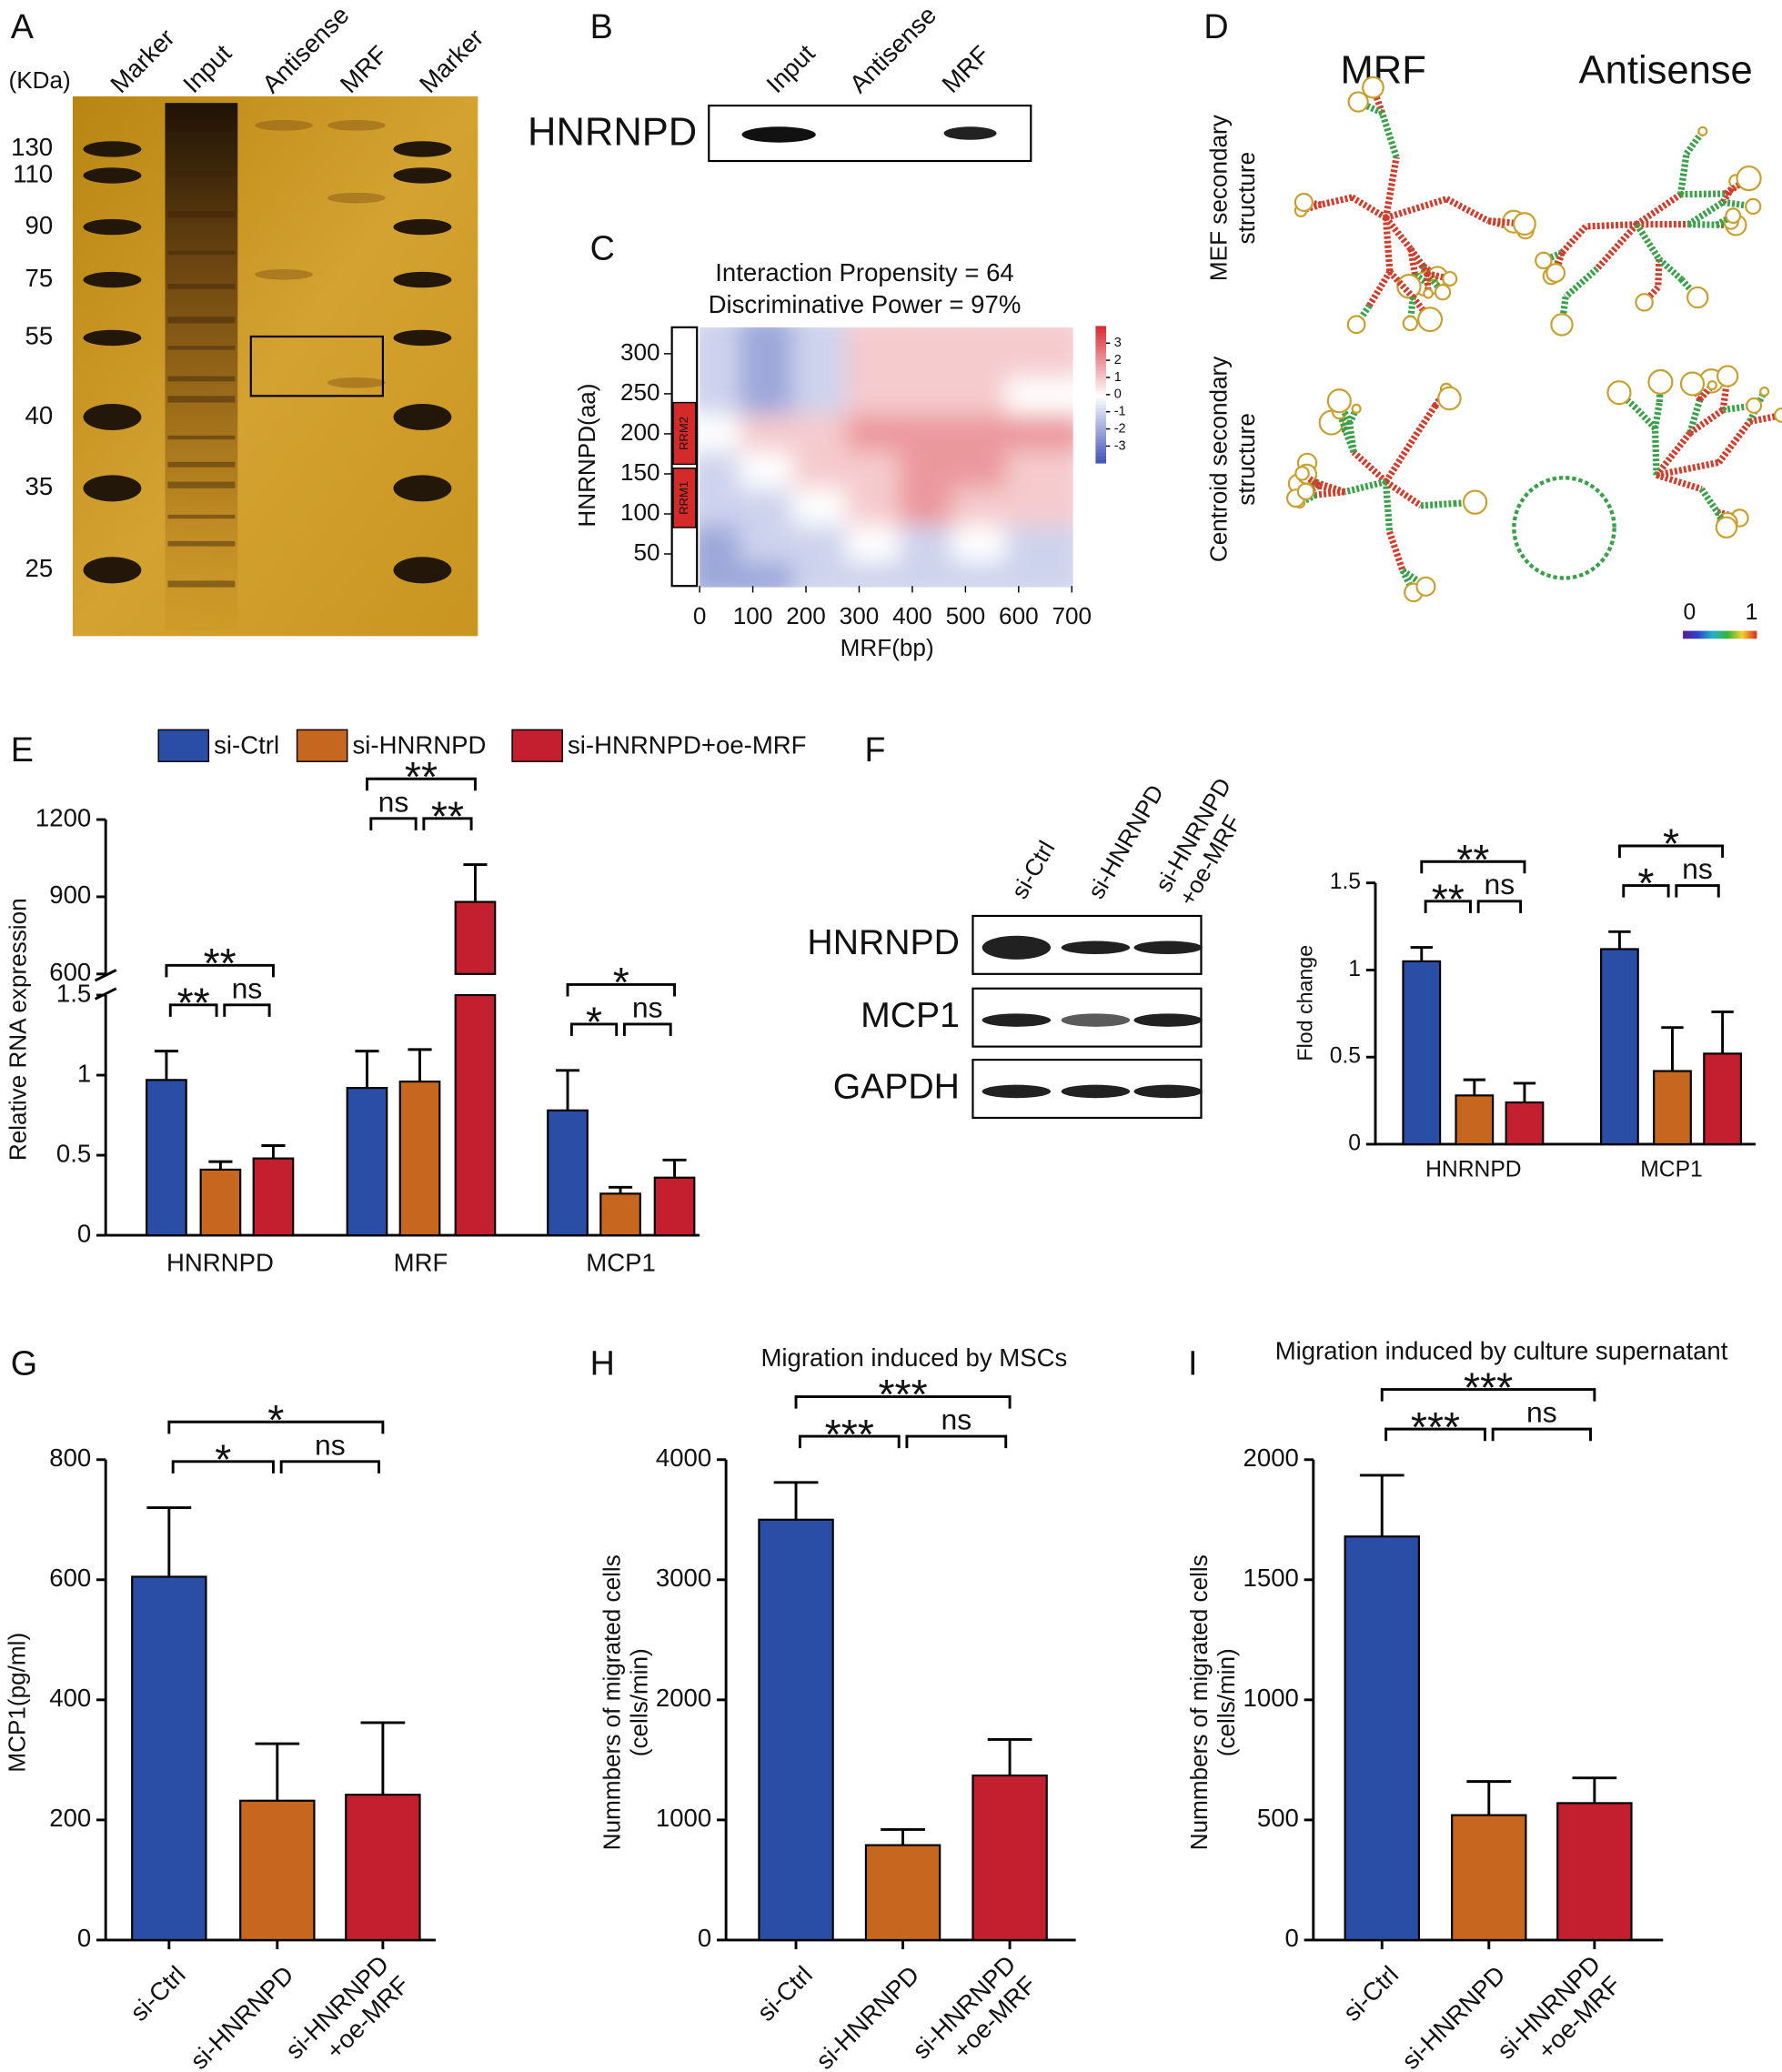 The width and height of the screenshot is (1782, 2072). I want to click on y-tick-label: 300, so click(640, 352).